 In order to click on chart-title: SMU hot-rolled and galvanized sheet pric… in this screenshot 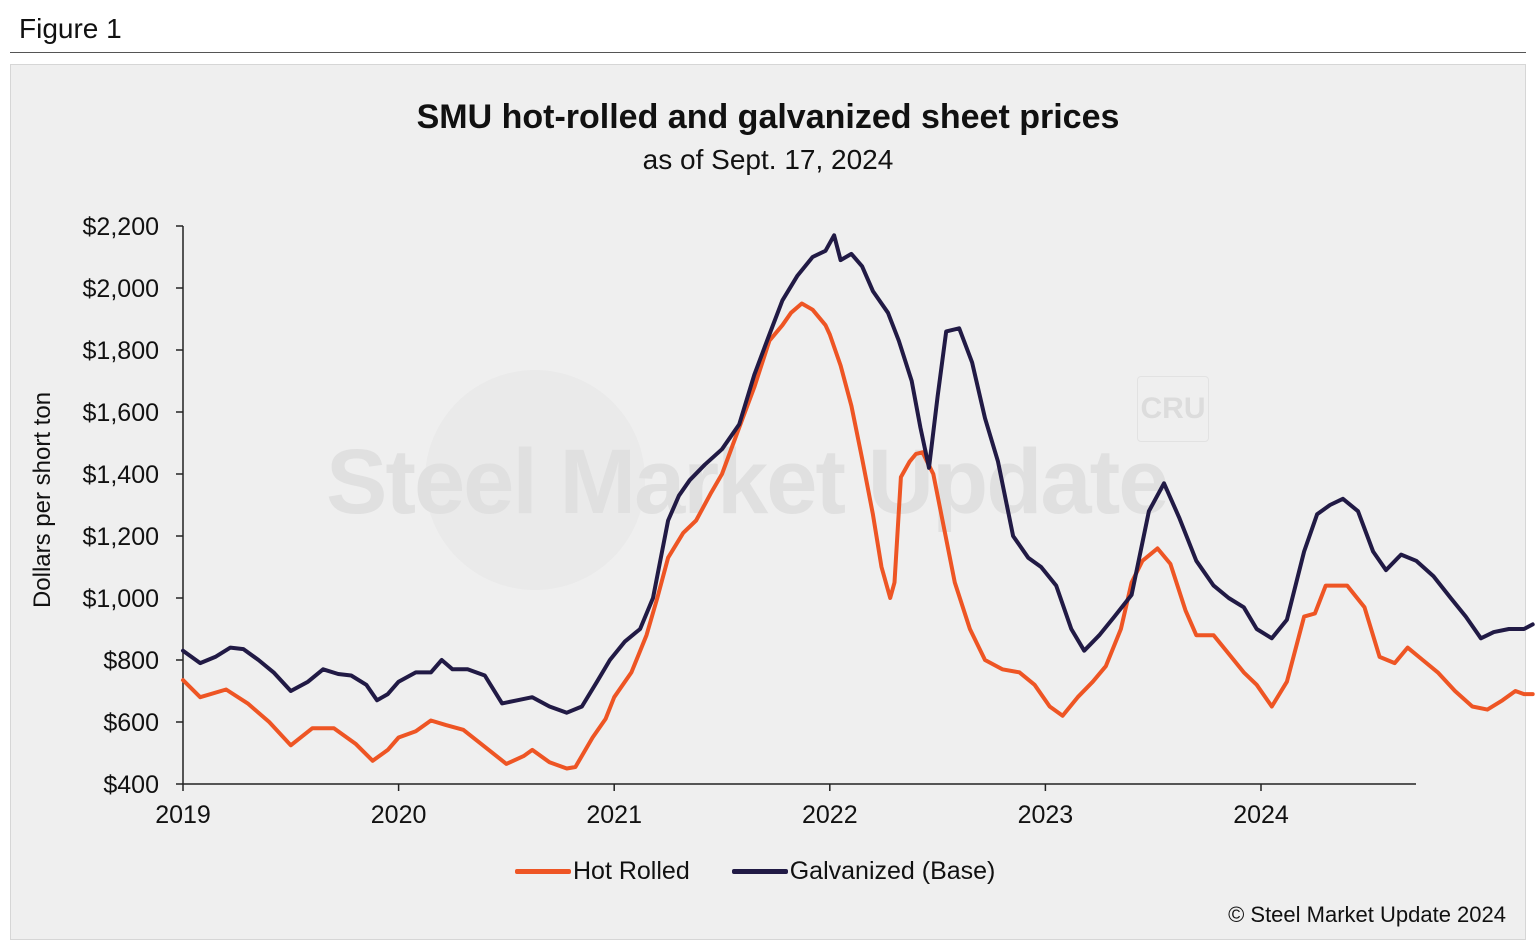, I will do `click(768, 117)`.